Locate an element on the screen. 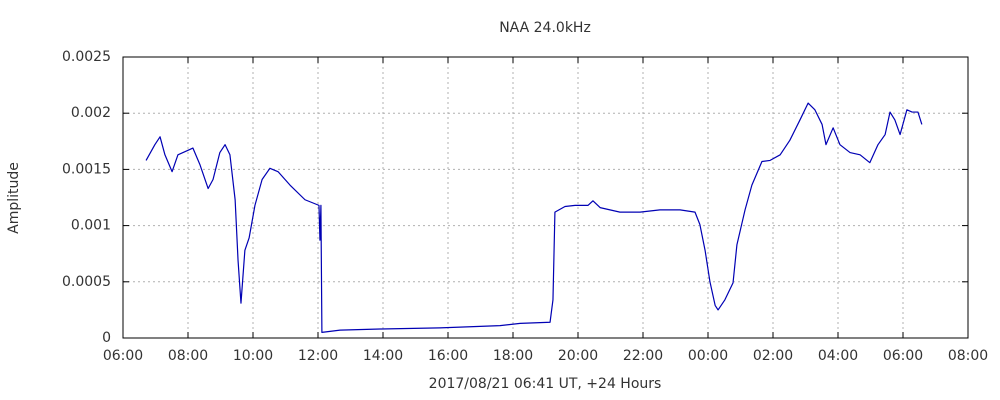  chart-title: NAA 24.0kHz is located at coordinates (545, 28).